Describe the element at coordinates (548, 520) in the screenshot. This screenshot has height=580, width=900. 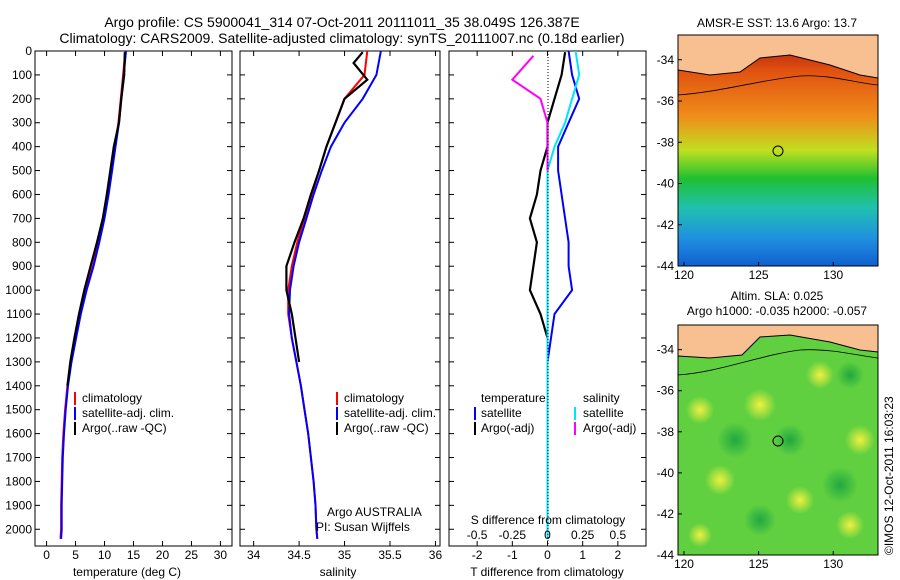
I see `difference-top-xlabel: S difference from climatology` at that location.